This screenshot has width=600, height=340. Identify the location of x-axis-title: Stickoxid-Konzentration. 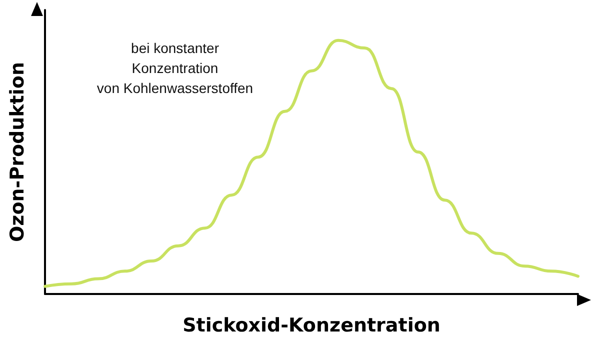
(311, 325).